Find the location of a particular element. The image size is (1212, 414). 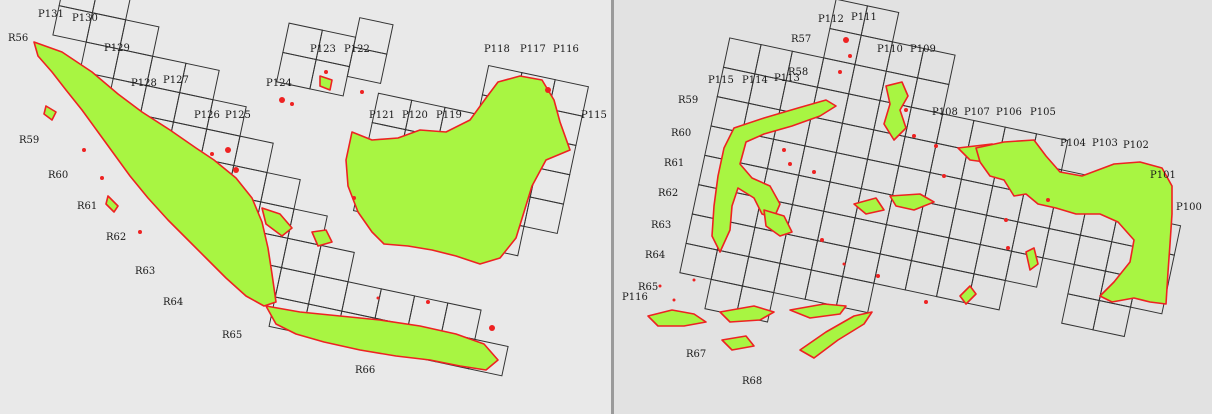

path-label: P131 is located at coordinates (51, 14).